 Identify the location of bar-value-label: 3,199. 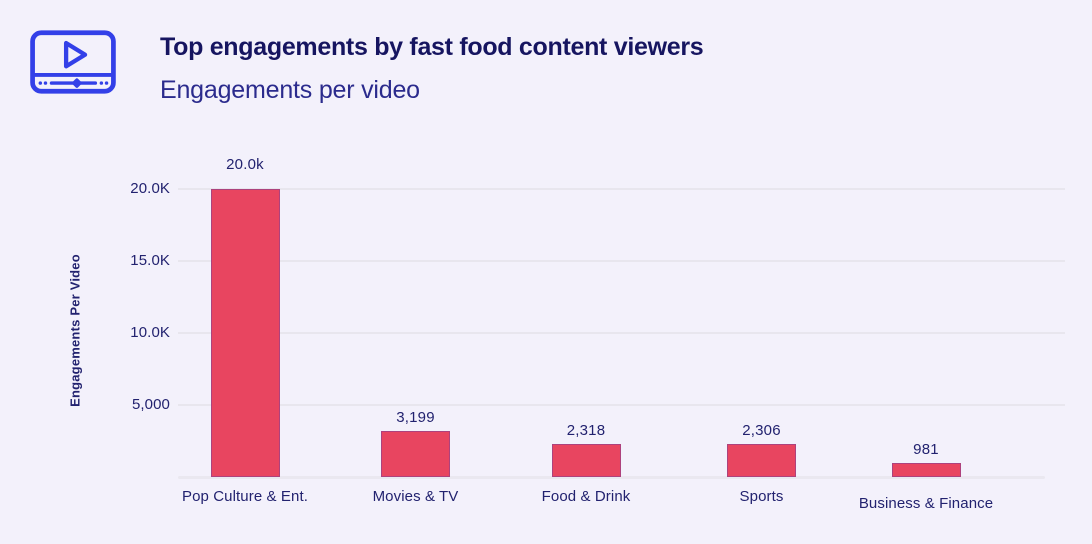
(415, 417).